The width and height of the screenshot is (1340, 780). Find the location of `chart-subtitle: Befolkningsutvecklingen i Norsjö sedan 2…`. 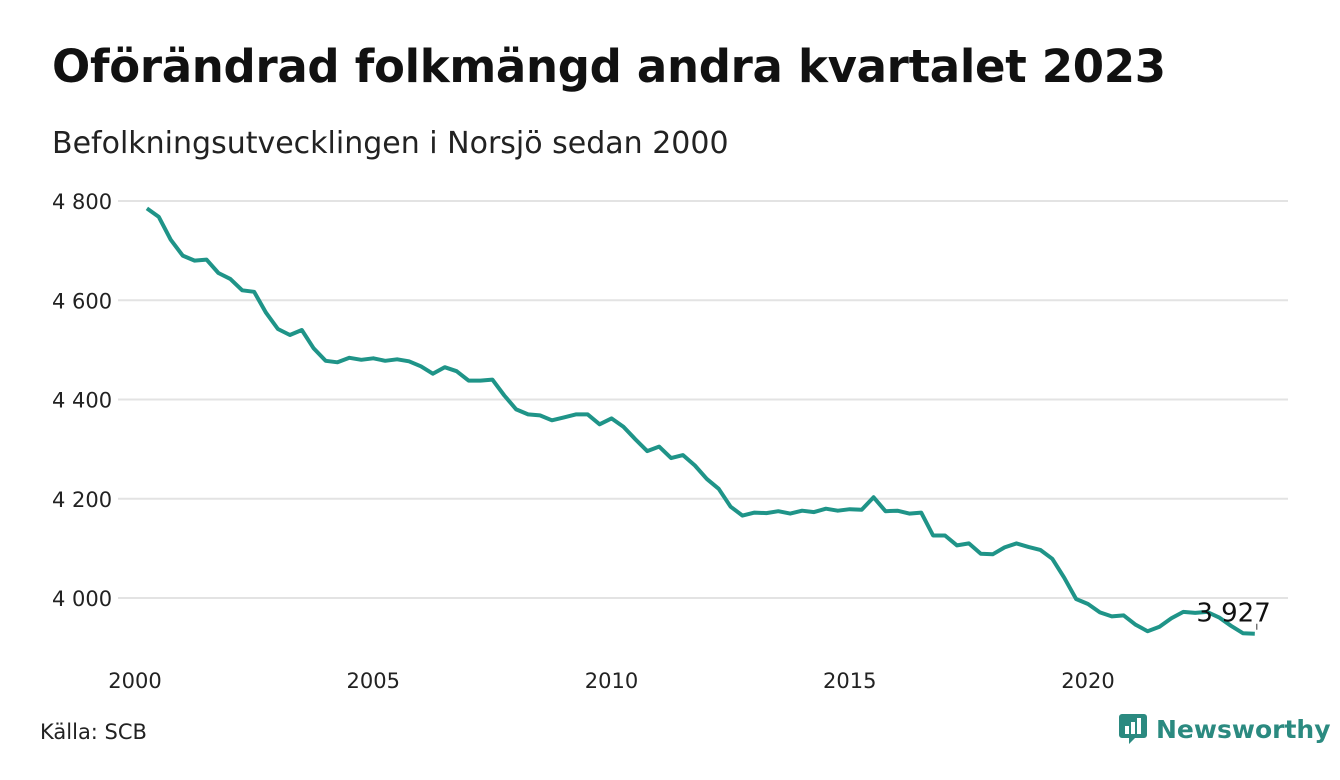

chart-subtitle: Befolkningsutvecklingen i Norsjö sedan 2… is located at coordinates (390, 143).